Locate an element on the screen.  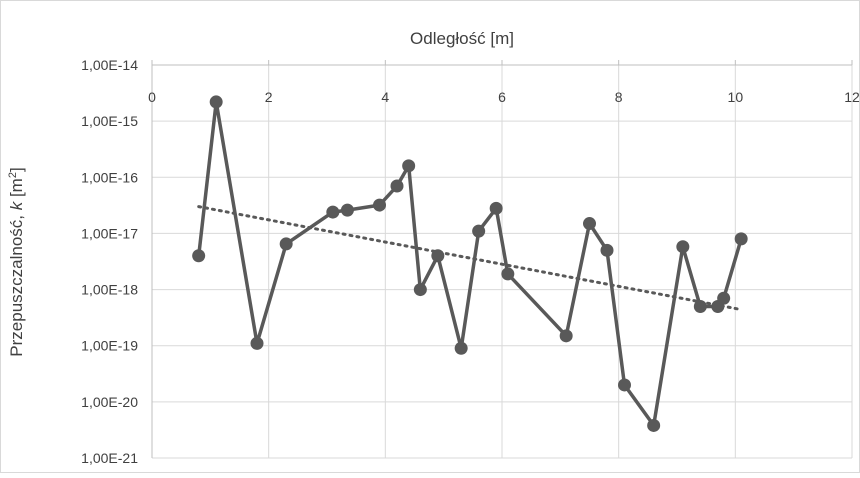
y-tick-label: 1,00E-18 is located at coordinates (109, 290).